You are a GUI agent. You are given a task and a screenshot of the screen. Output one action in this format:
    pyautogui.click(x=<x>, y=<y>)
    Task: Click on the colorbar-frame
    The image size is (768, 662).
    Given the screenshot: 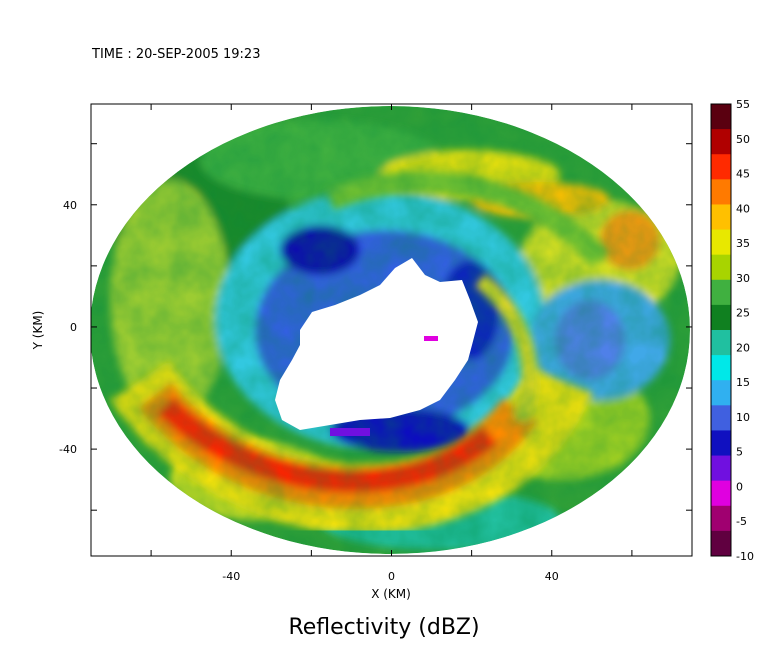 What is the action you would take?
    pyautogui.click(x=721, y=330)
    